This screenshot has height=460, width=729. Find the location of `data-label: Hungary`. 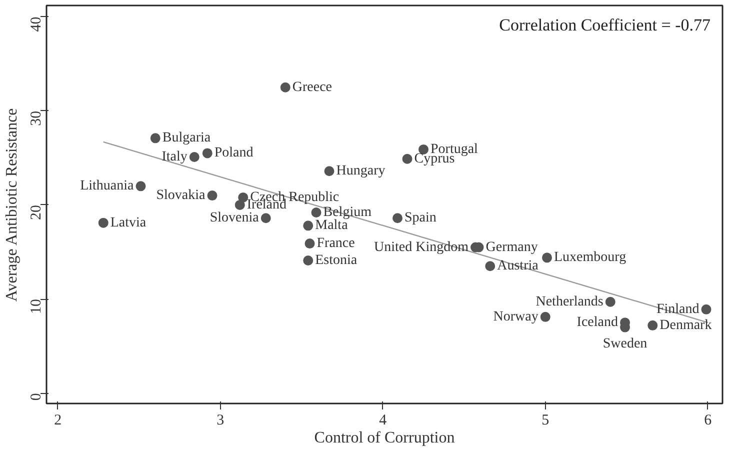

data-label: Hungary is located at coordinates (361, 171).